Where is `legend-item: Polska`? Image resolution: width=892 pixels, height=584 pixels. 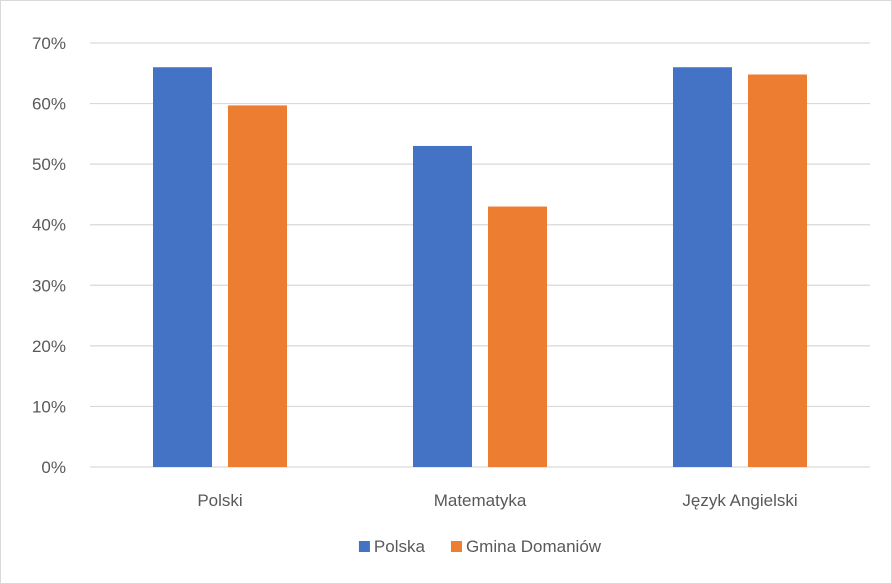 legend-item: Polska is located at coordinates (392, 546).